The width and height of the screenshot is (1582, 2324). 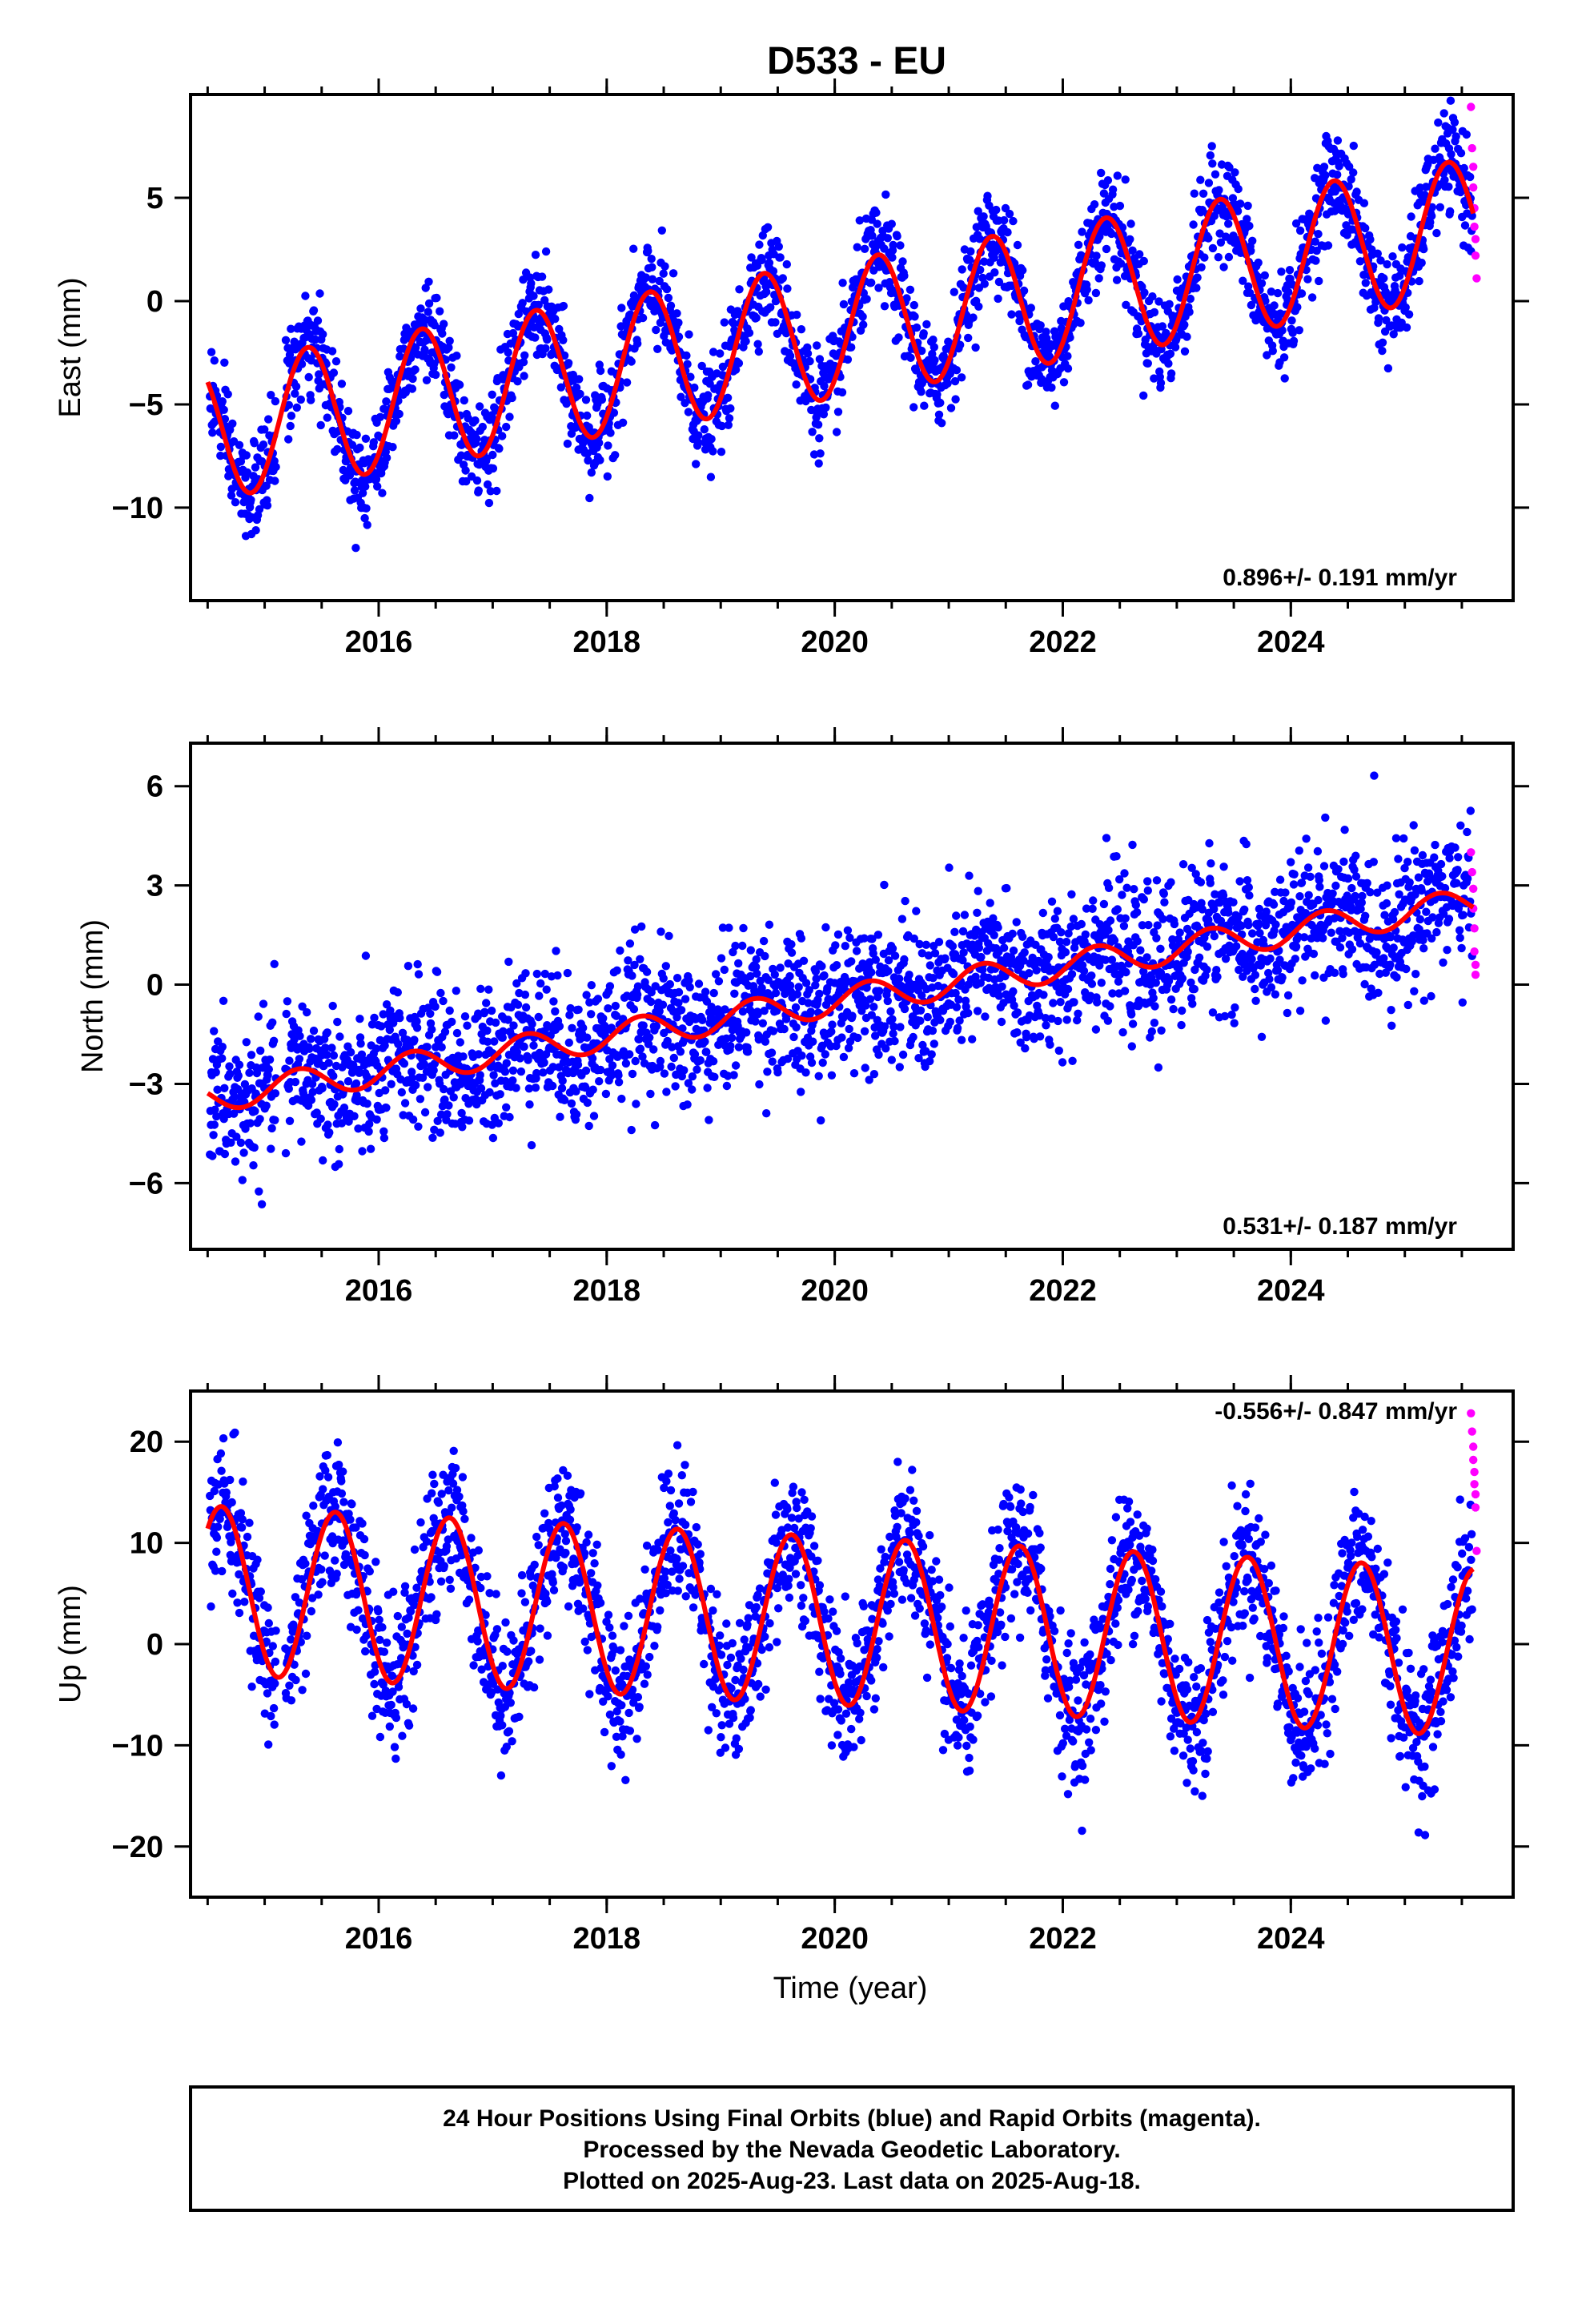 What do you see at coordinates (1474, 226) in the screenshot?
I see `rapid-orbit-point` at bounding box center [1474, 226].